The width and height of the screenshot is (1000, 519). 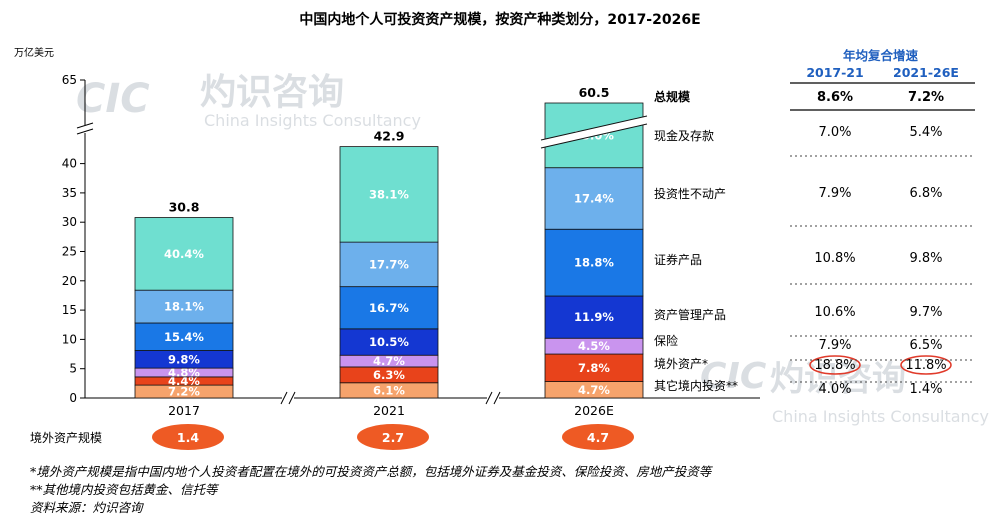 I want to click on legend-label: 现金及存款, so click(x=684, y=135).